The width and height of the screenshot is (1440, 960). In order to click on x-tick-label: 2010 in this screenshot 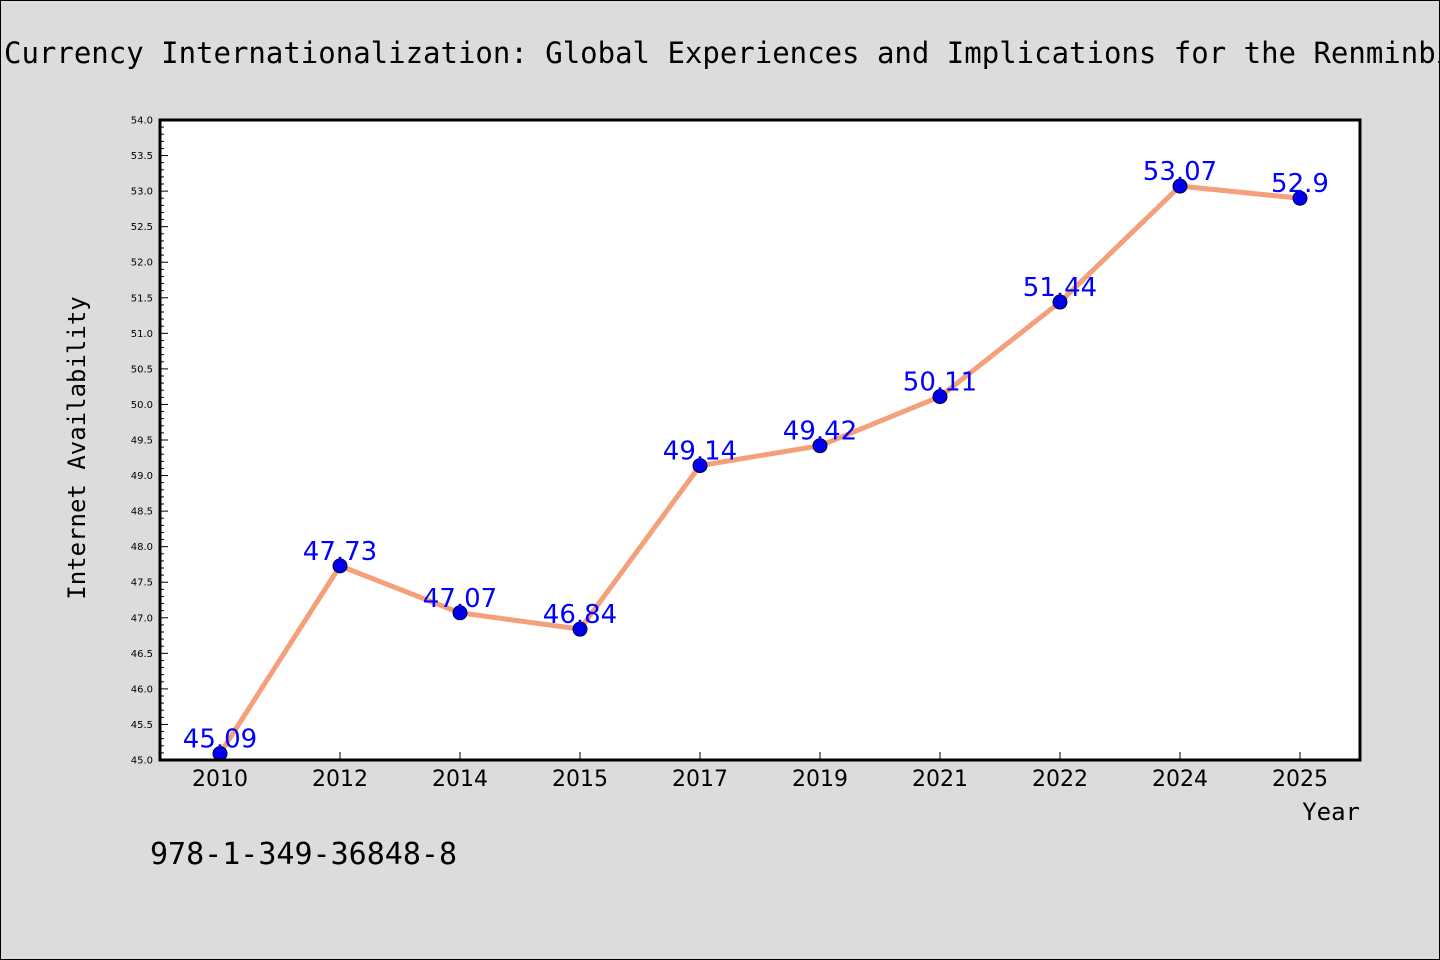, I will do `click(220, 779)`.